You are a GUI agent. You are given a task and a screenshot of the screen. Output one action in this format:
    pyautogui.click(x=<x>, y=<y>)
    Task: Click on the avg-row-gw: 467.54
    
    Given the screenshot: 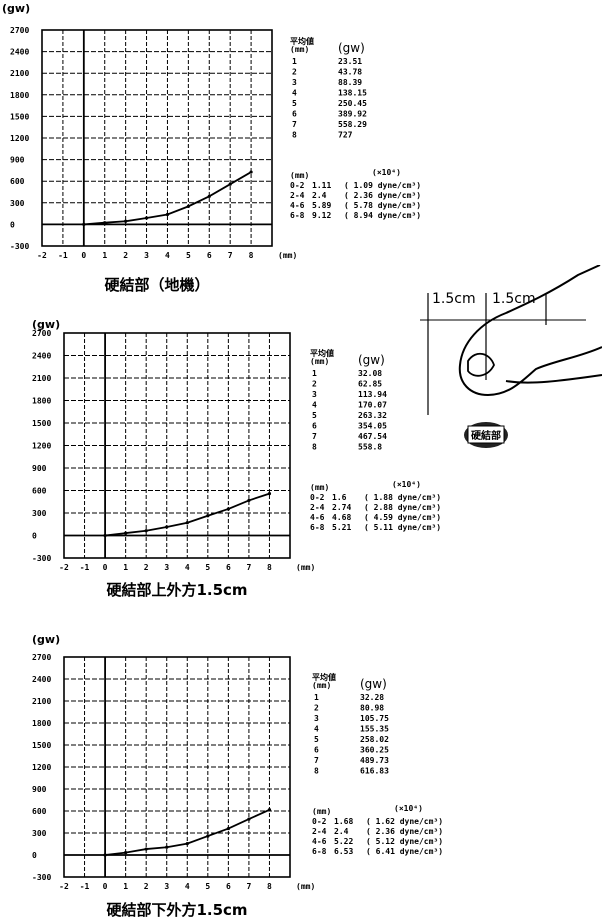 What is the action you would take?
    pyautogui.click(x=372, y=436)
    